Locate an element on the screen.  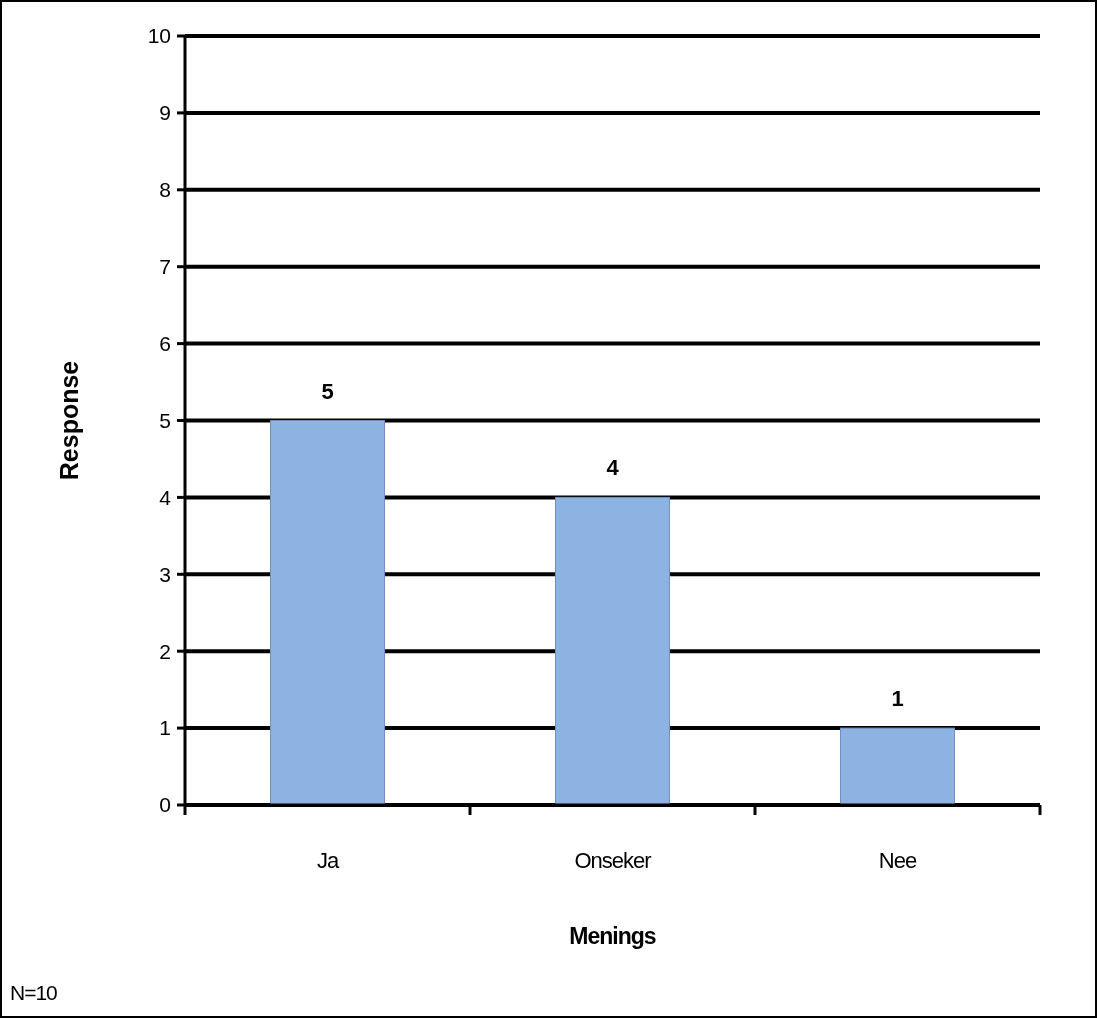
data-label: 4 is located at coordinates (613, 468).